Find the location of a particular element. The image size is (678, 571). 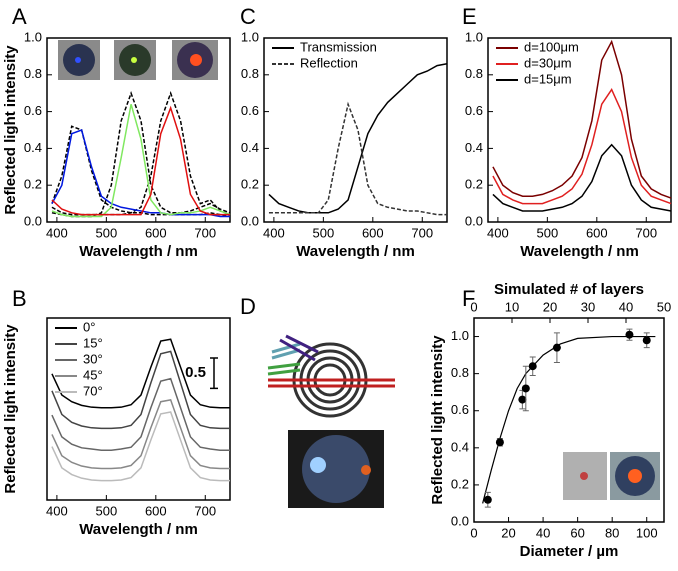

x-axis-label: Diameter / µm is located at coordinates (569, 551).